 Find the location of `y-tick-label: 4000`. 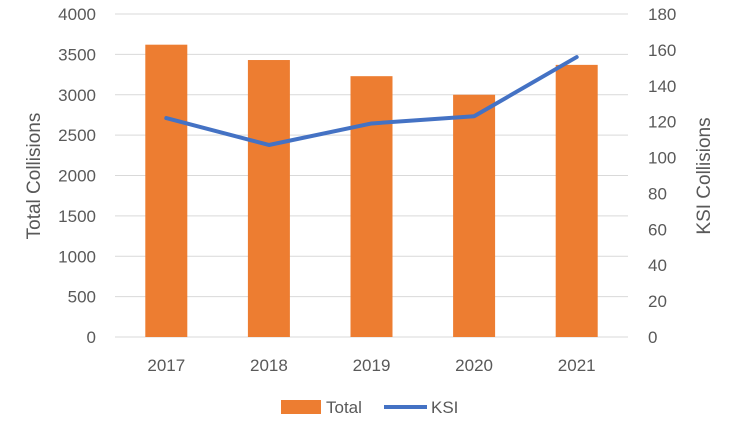

y-tick-label: 4000 is located at coordinates (77, 14).